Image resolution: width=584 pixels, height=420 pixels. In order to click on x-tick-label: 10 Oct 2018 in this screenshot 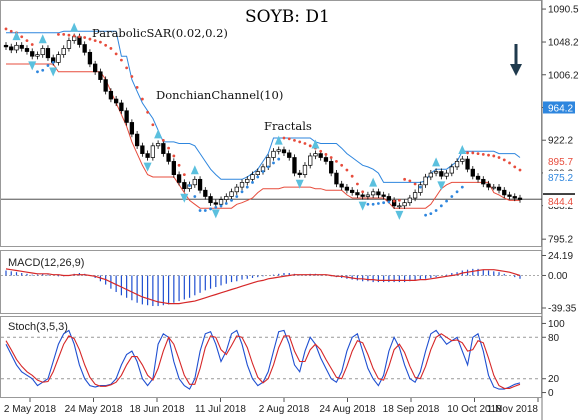, I will do `click(474, 409)`.